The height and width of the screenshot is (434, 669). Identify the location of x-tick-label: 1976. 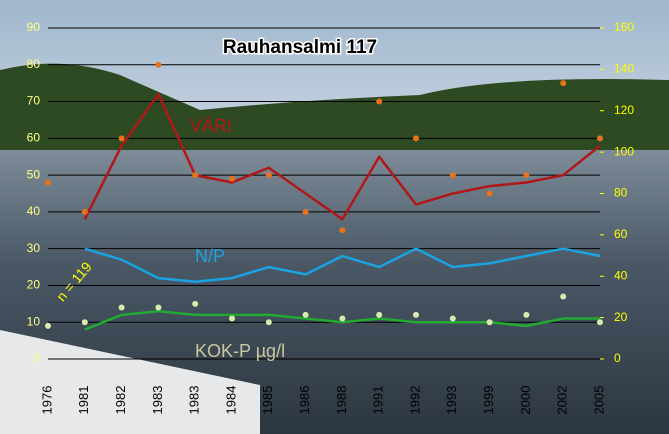
(46, 400).